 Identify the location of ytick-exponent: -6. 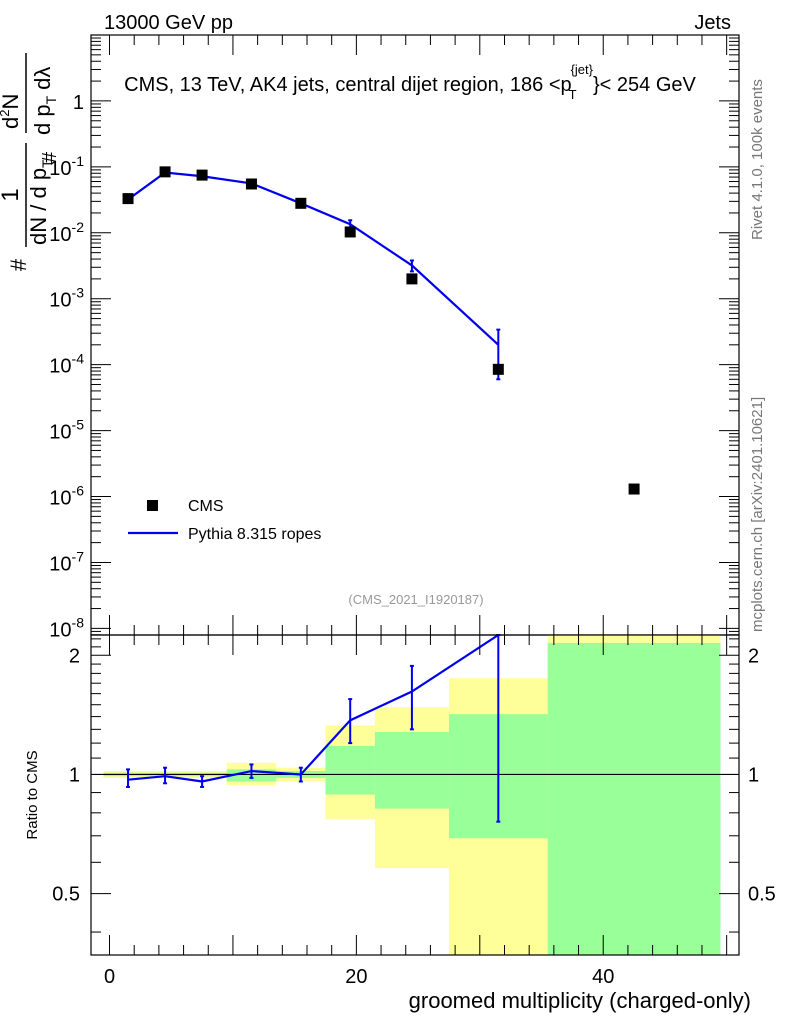
(78, 491).